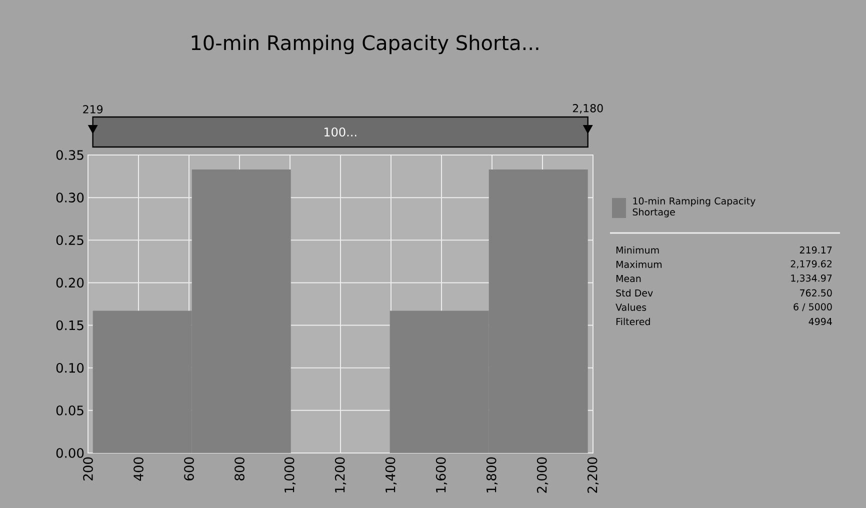 The image size is (866, 508). I want to click on text: 219, so click(93, 109).